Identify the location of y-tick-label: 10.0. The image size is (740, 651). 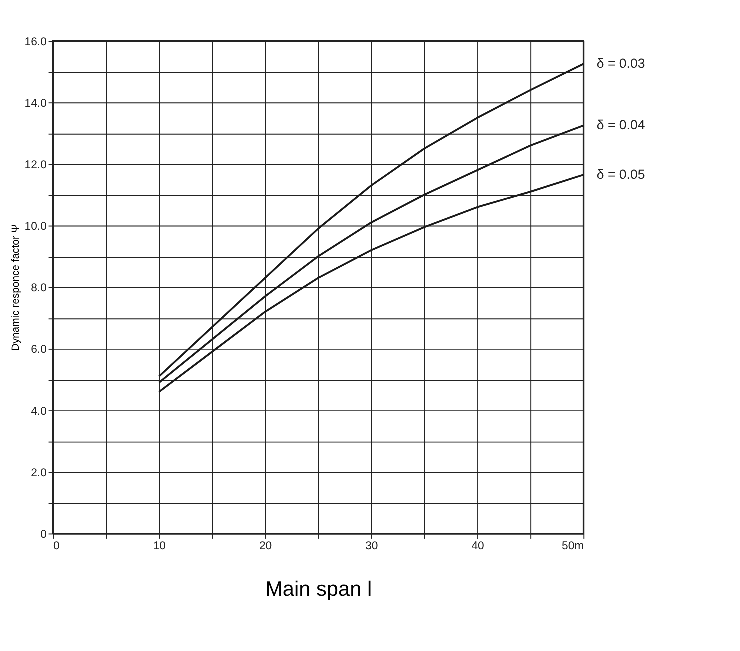
(35, 227).